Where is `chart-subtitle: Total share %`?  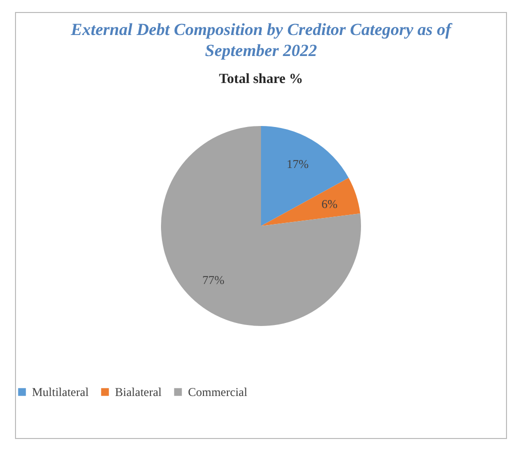
chart-subtitle: Total share % is located at coordinates (261, 79).